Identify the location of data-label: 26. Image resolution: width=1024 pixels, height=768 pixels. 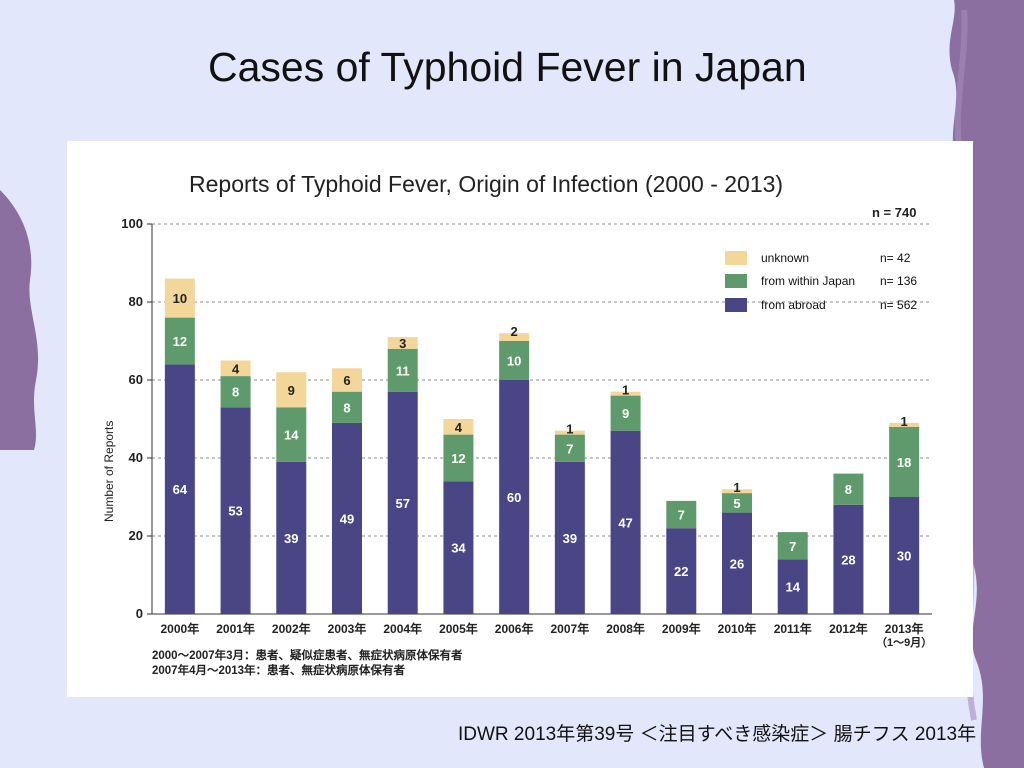
(737, 563).